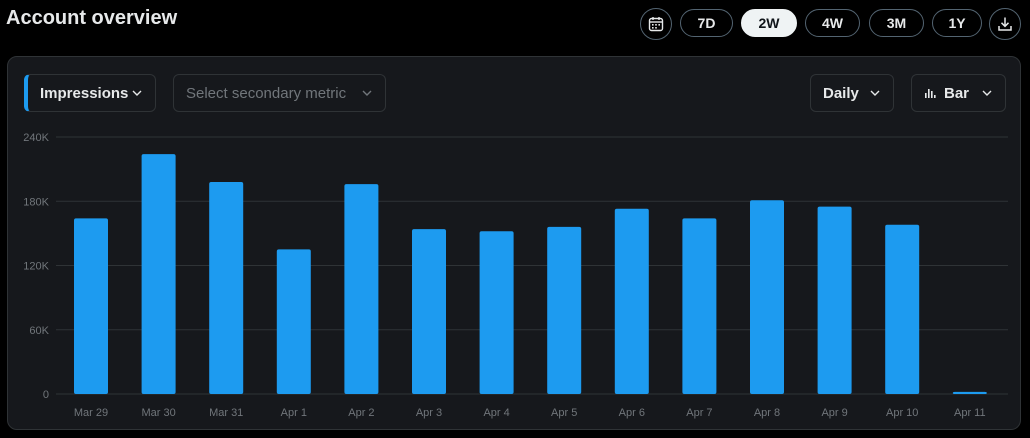 Image resolution: width=1030 pixels, height=438 pixels. Describe the element at coordinates (361, 413) in the screenshot. I see `x-tick-label: Apr 2` at that location.